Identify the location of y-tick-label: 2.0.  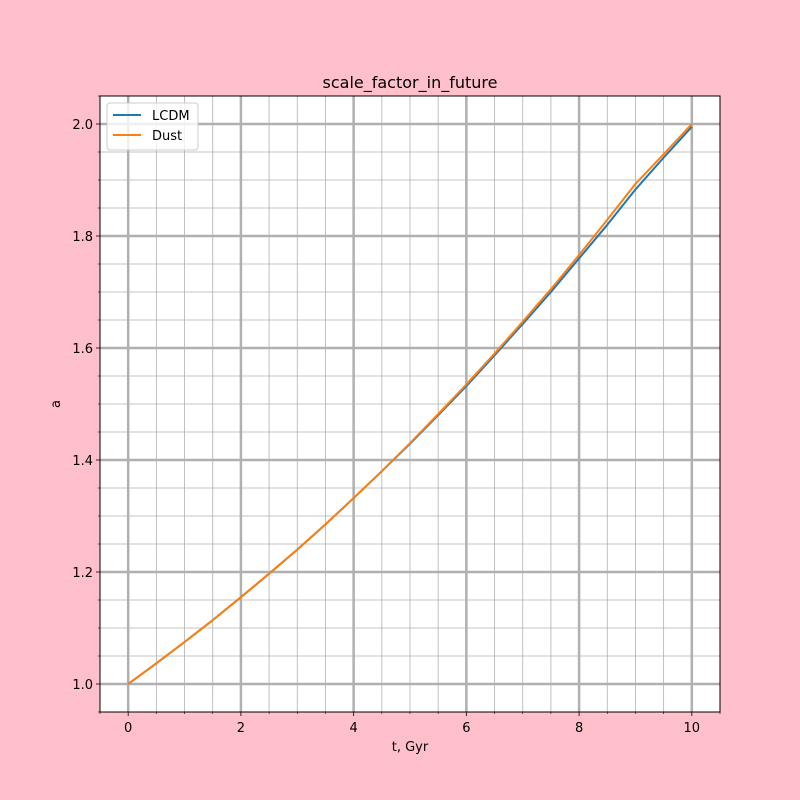
(82, 125).